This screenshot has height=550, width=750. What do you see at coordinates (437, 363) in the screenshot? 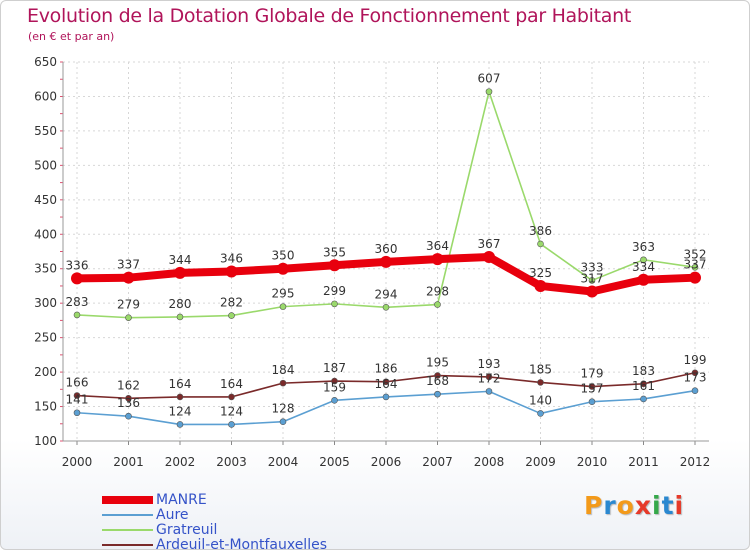
I see `data-label: 195` at bounding box center [437, 363].